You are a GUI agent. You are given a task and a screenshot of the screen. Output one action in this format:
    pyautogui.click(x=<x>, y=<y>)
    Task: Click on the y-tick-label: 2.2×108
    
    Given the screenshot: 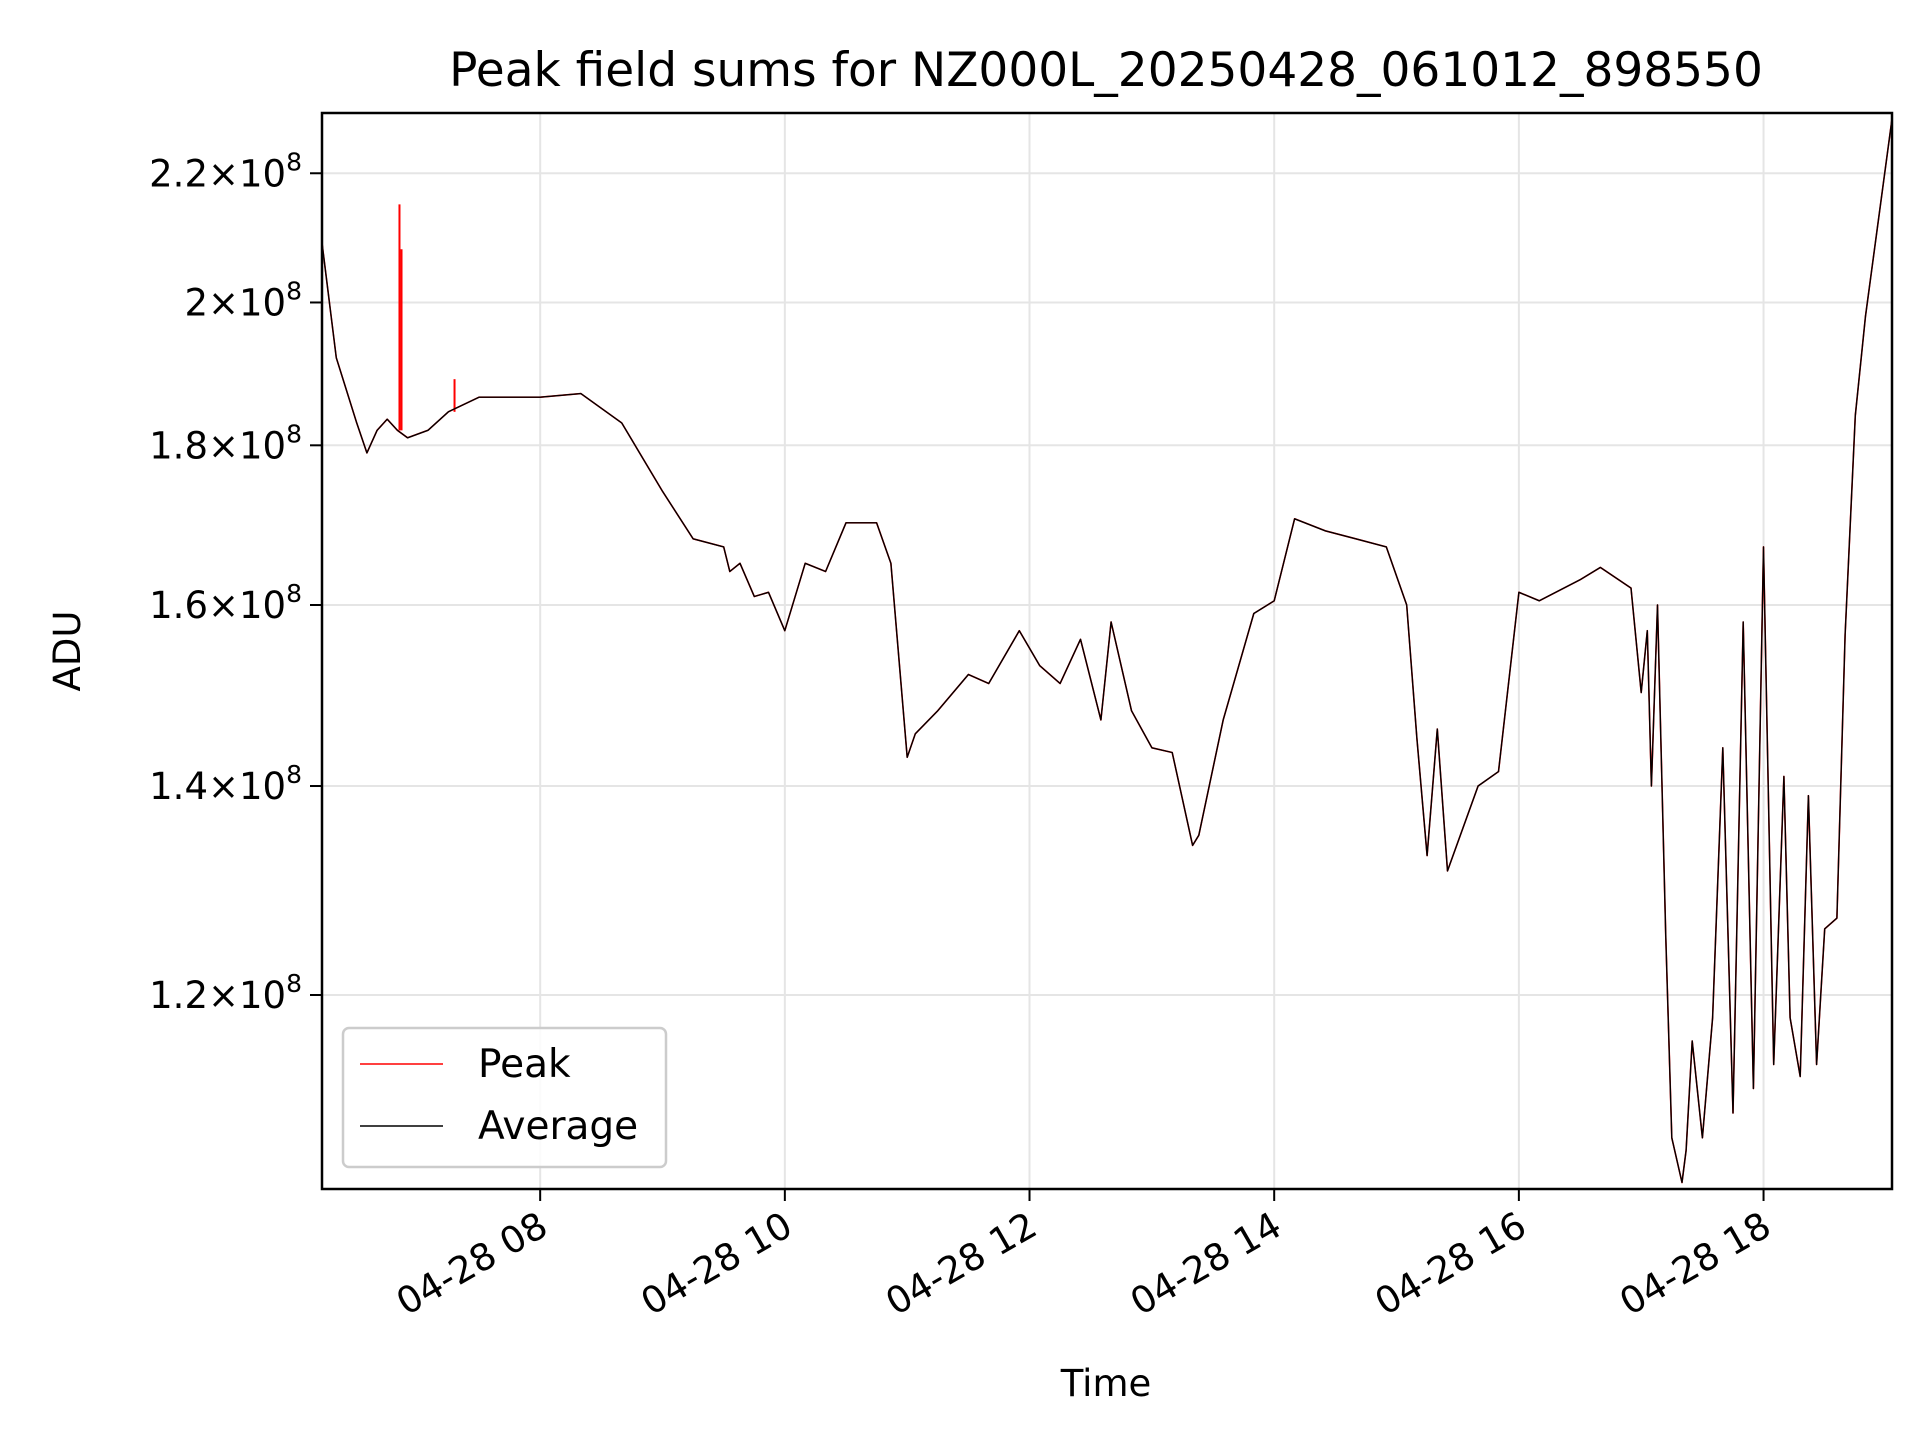 What is the action you would take?
    pyautogui.click(x=225, y=171)
    